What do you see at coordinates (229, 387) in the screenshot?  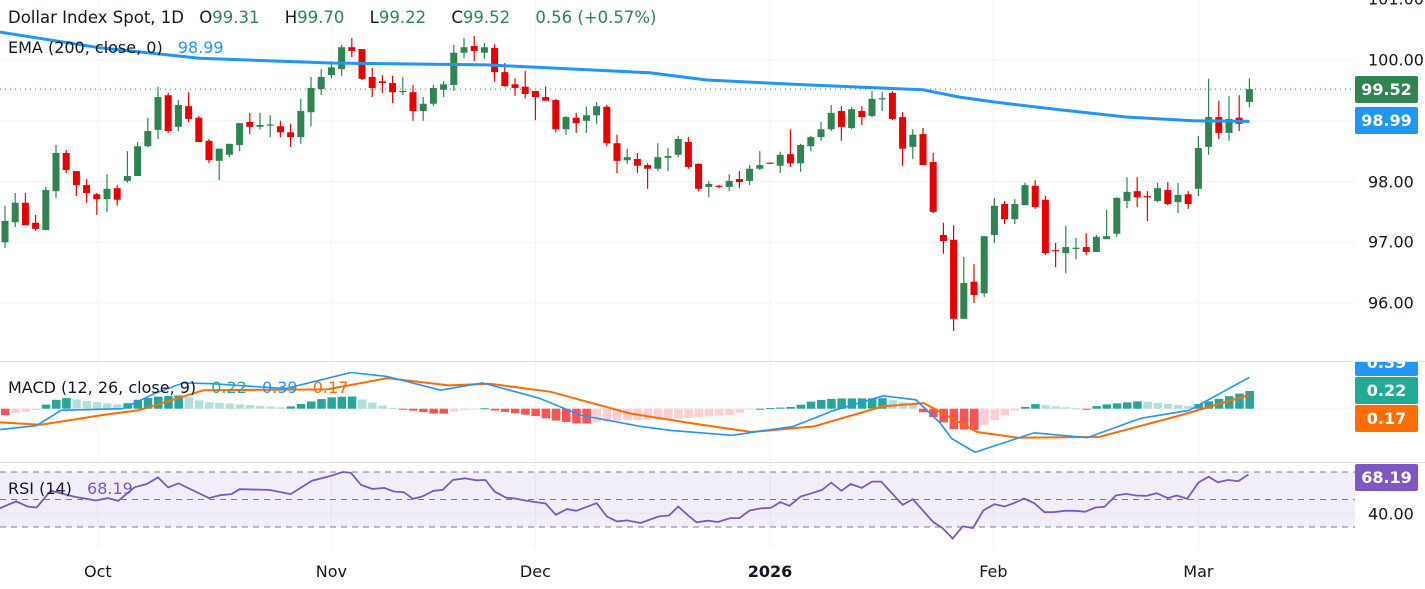 I see `macd-histogram-value: 0.22` at bounding box center [229, 387].